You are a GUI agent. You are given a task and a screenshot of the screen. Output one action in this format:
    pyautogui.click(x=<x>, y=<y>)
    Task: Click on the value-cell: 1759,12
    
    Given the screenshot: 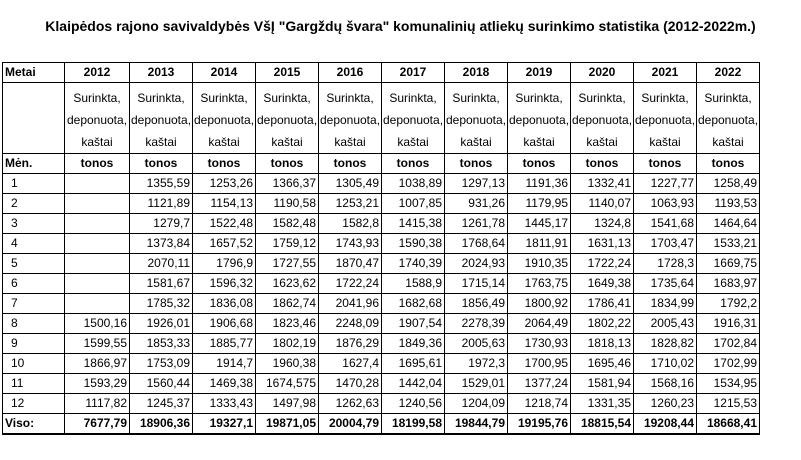 What is the action you would take?
    pyautogui.click(x=287, y=243)
    